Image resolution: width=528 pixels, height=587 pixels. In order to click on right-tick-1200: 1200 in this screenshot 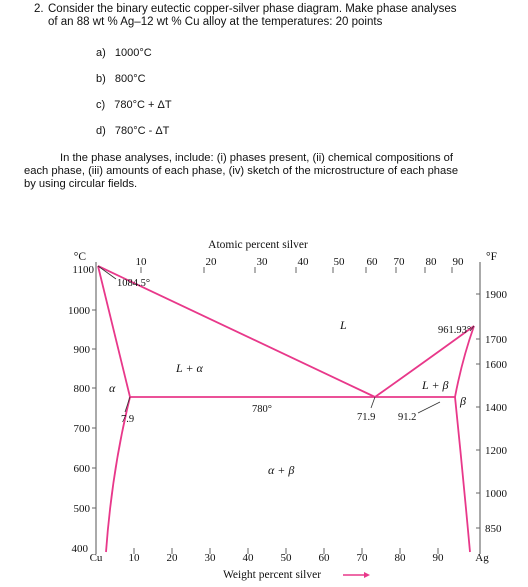, I will do `click(496, 451)`.